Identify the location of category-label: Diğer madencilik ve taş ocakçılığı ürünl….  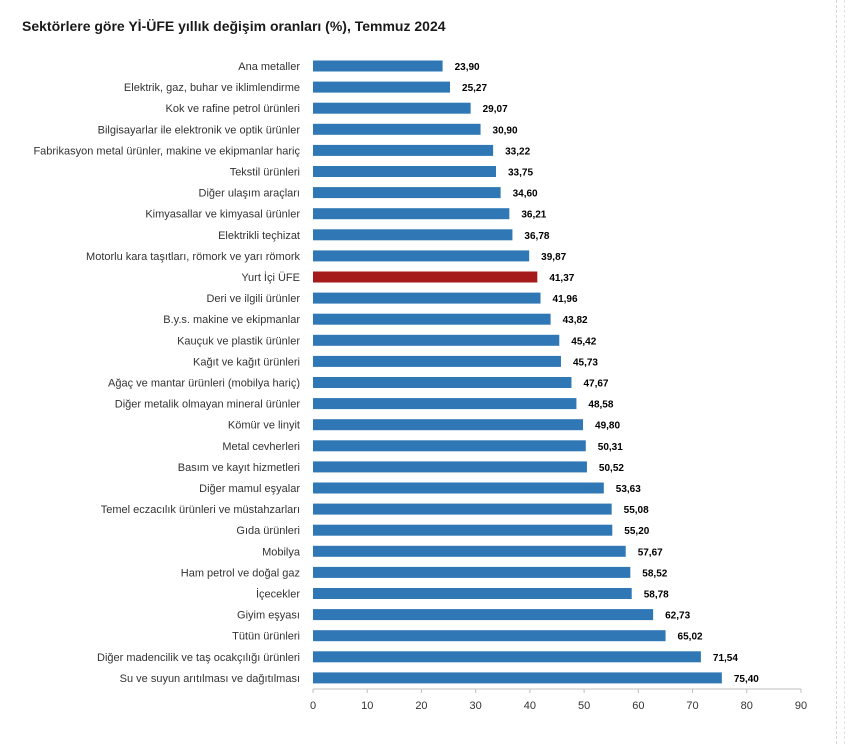
(198, 658).